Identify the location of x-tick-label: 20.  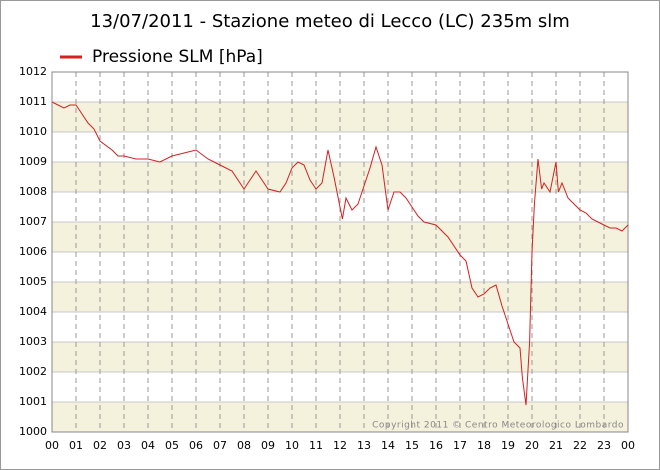
(532, 445).